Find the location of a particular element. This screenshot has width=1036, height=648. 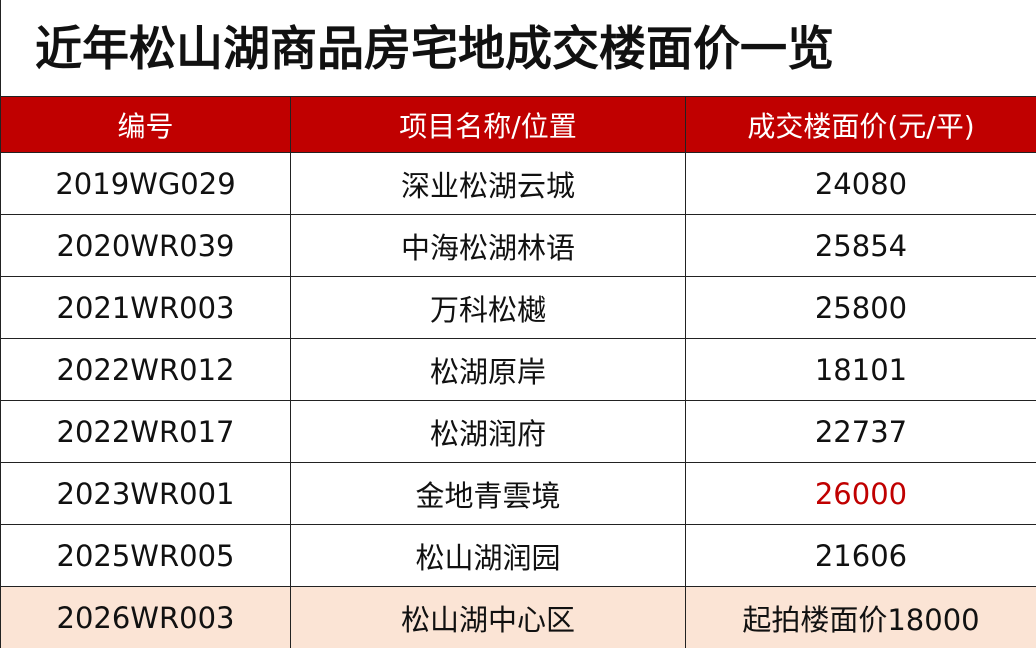

table-row: 2022WR012 松湖原岸 18101 is located at coordinates (518, 370).